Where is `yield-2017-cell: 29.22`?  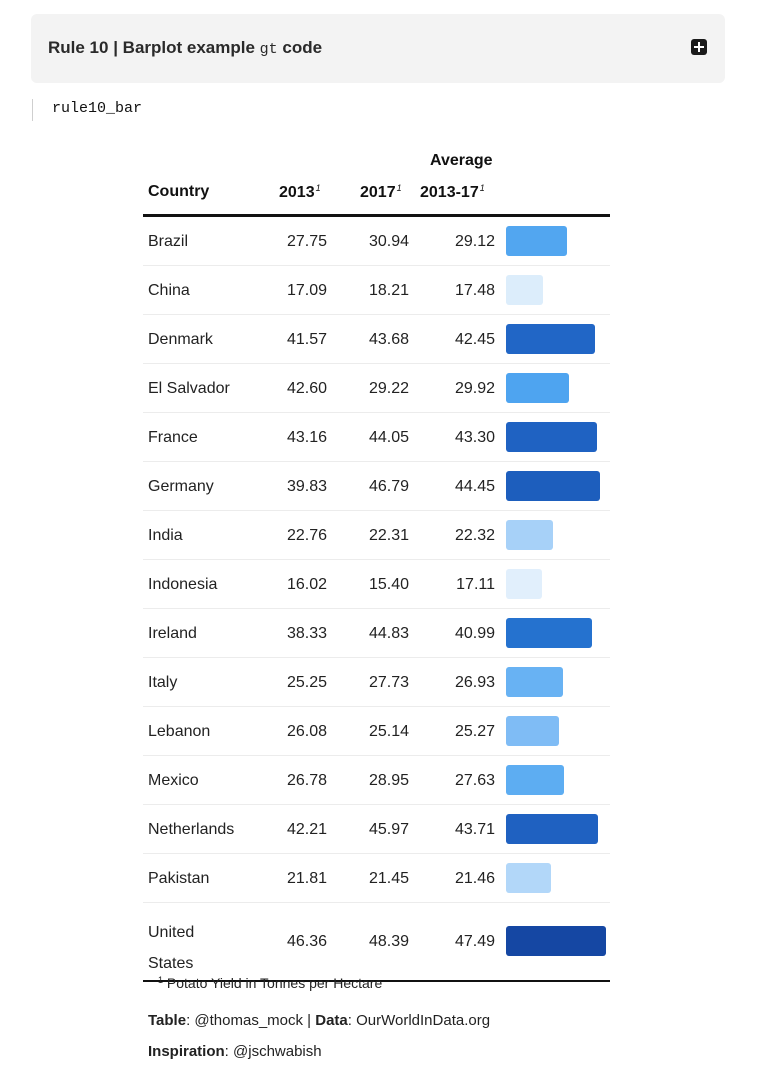
yield-2017-cell: 29.22 is located at coordinates (388, 388).